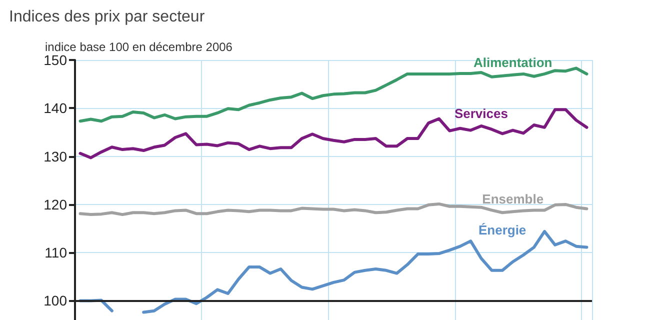 This screenshot has width=648, height=320. What do you see at coordinates (502, 230) in the screenshot?
I see `series-label: Énergie` at bounding box center [502, 230].